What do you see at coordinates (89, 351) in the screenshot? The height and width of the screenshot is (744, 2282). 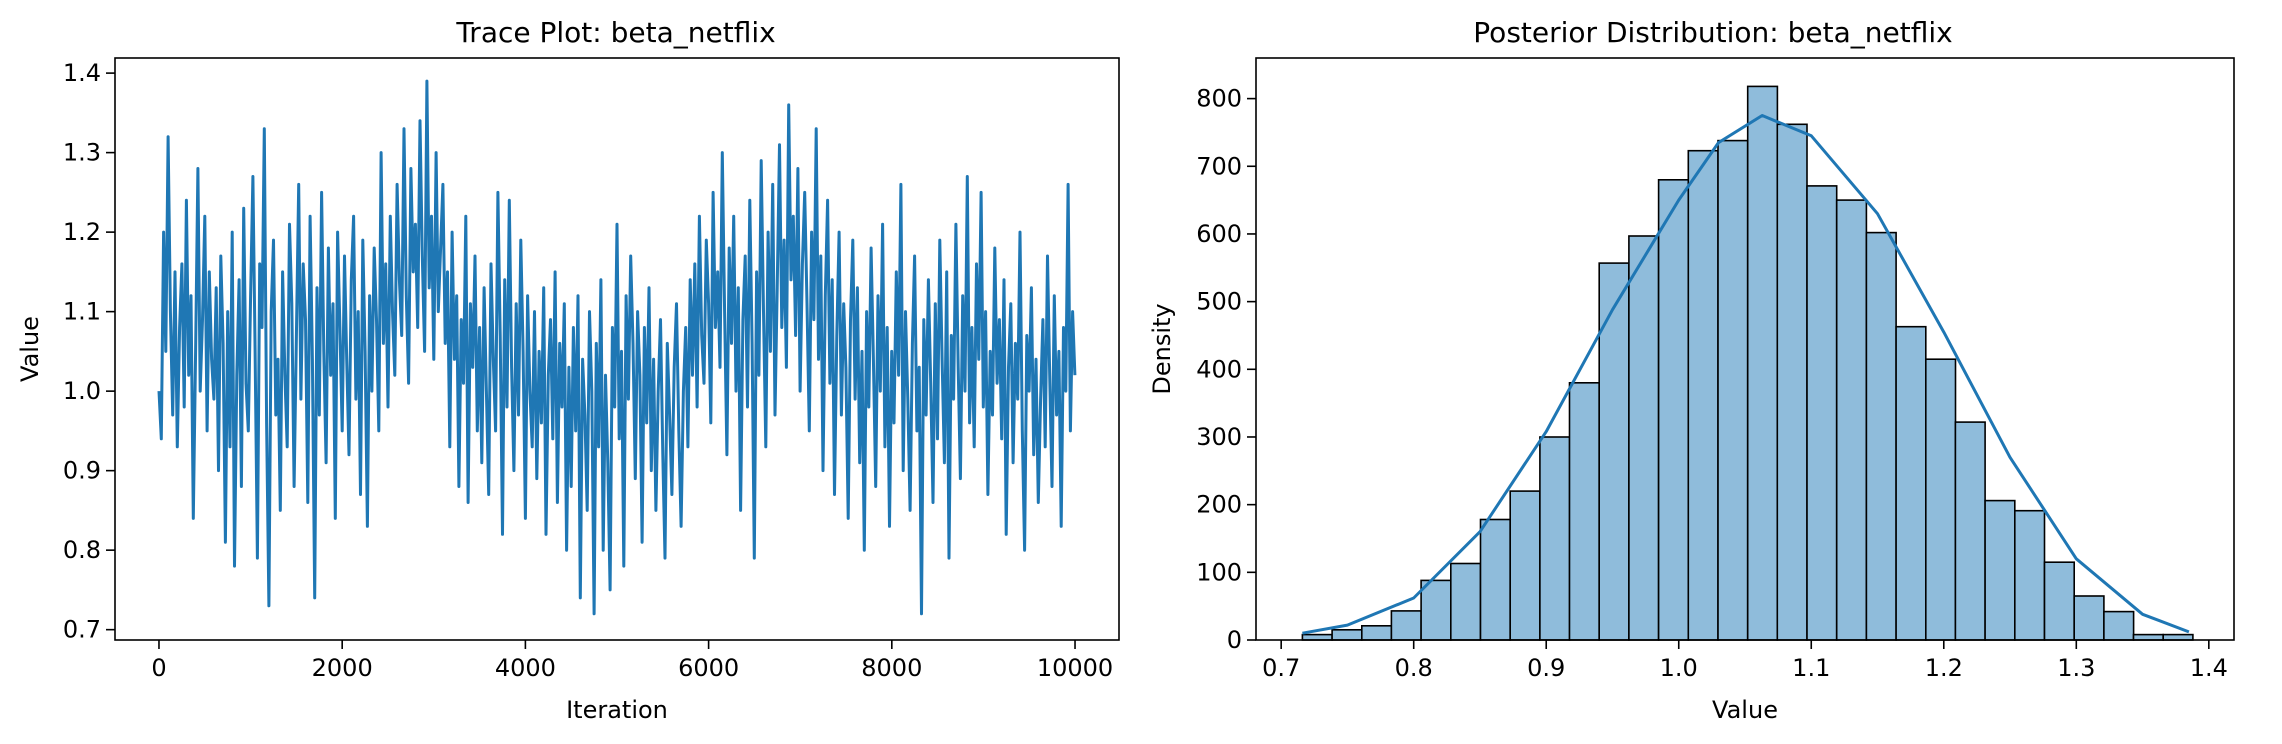 I see `trace-y-ticks: 0.7 0.8 0.9 1.0 1.1 1.2 1.3 1.4` at bounding box center [89, 351].